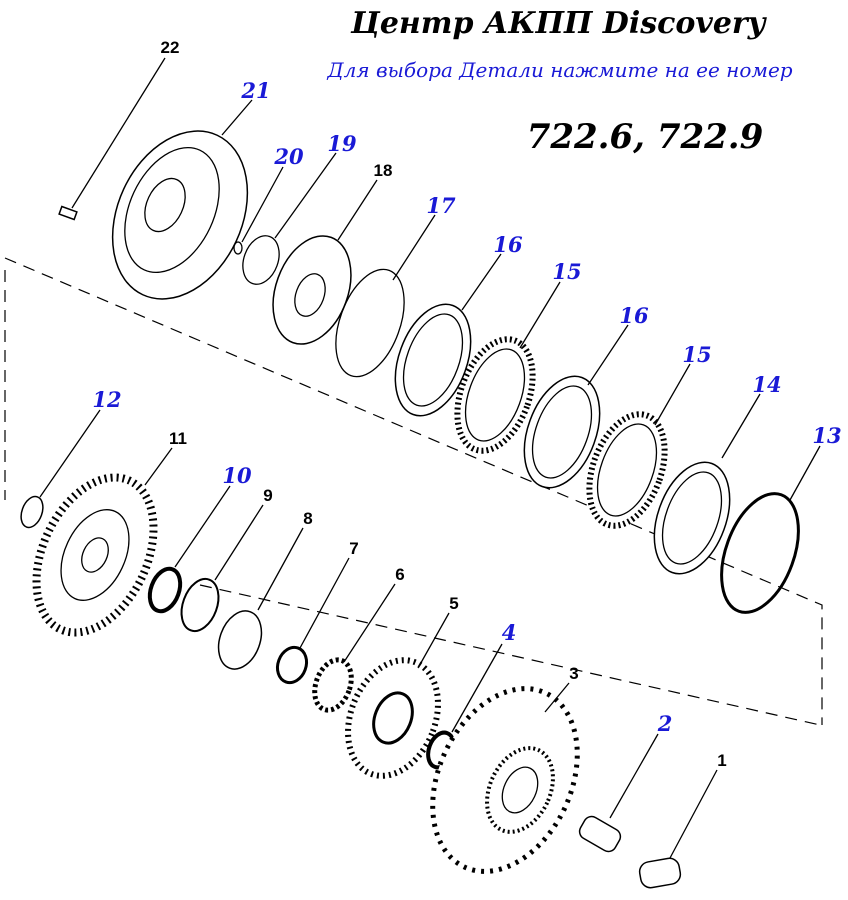 The width and height of the screenshot is (848, 900). Describe the element at coordinates (170, 47) in the screenshot. I see `part-label: 22` at that location.